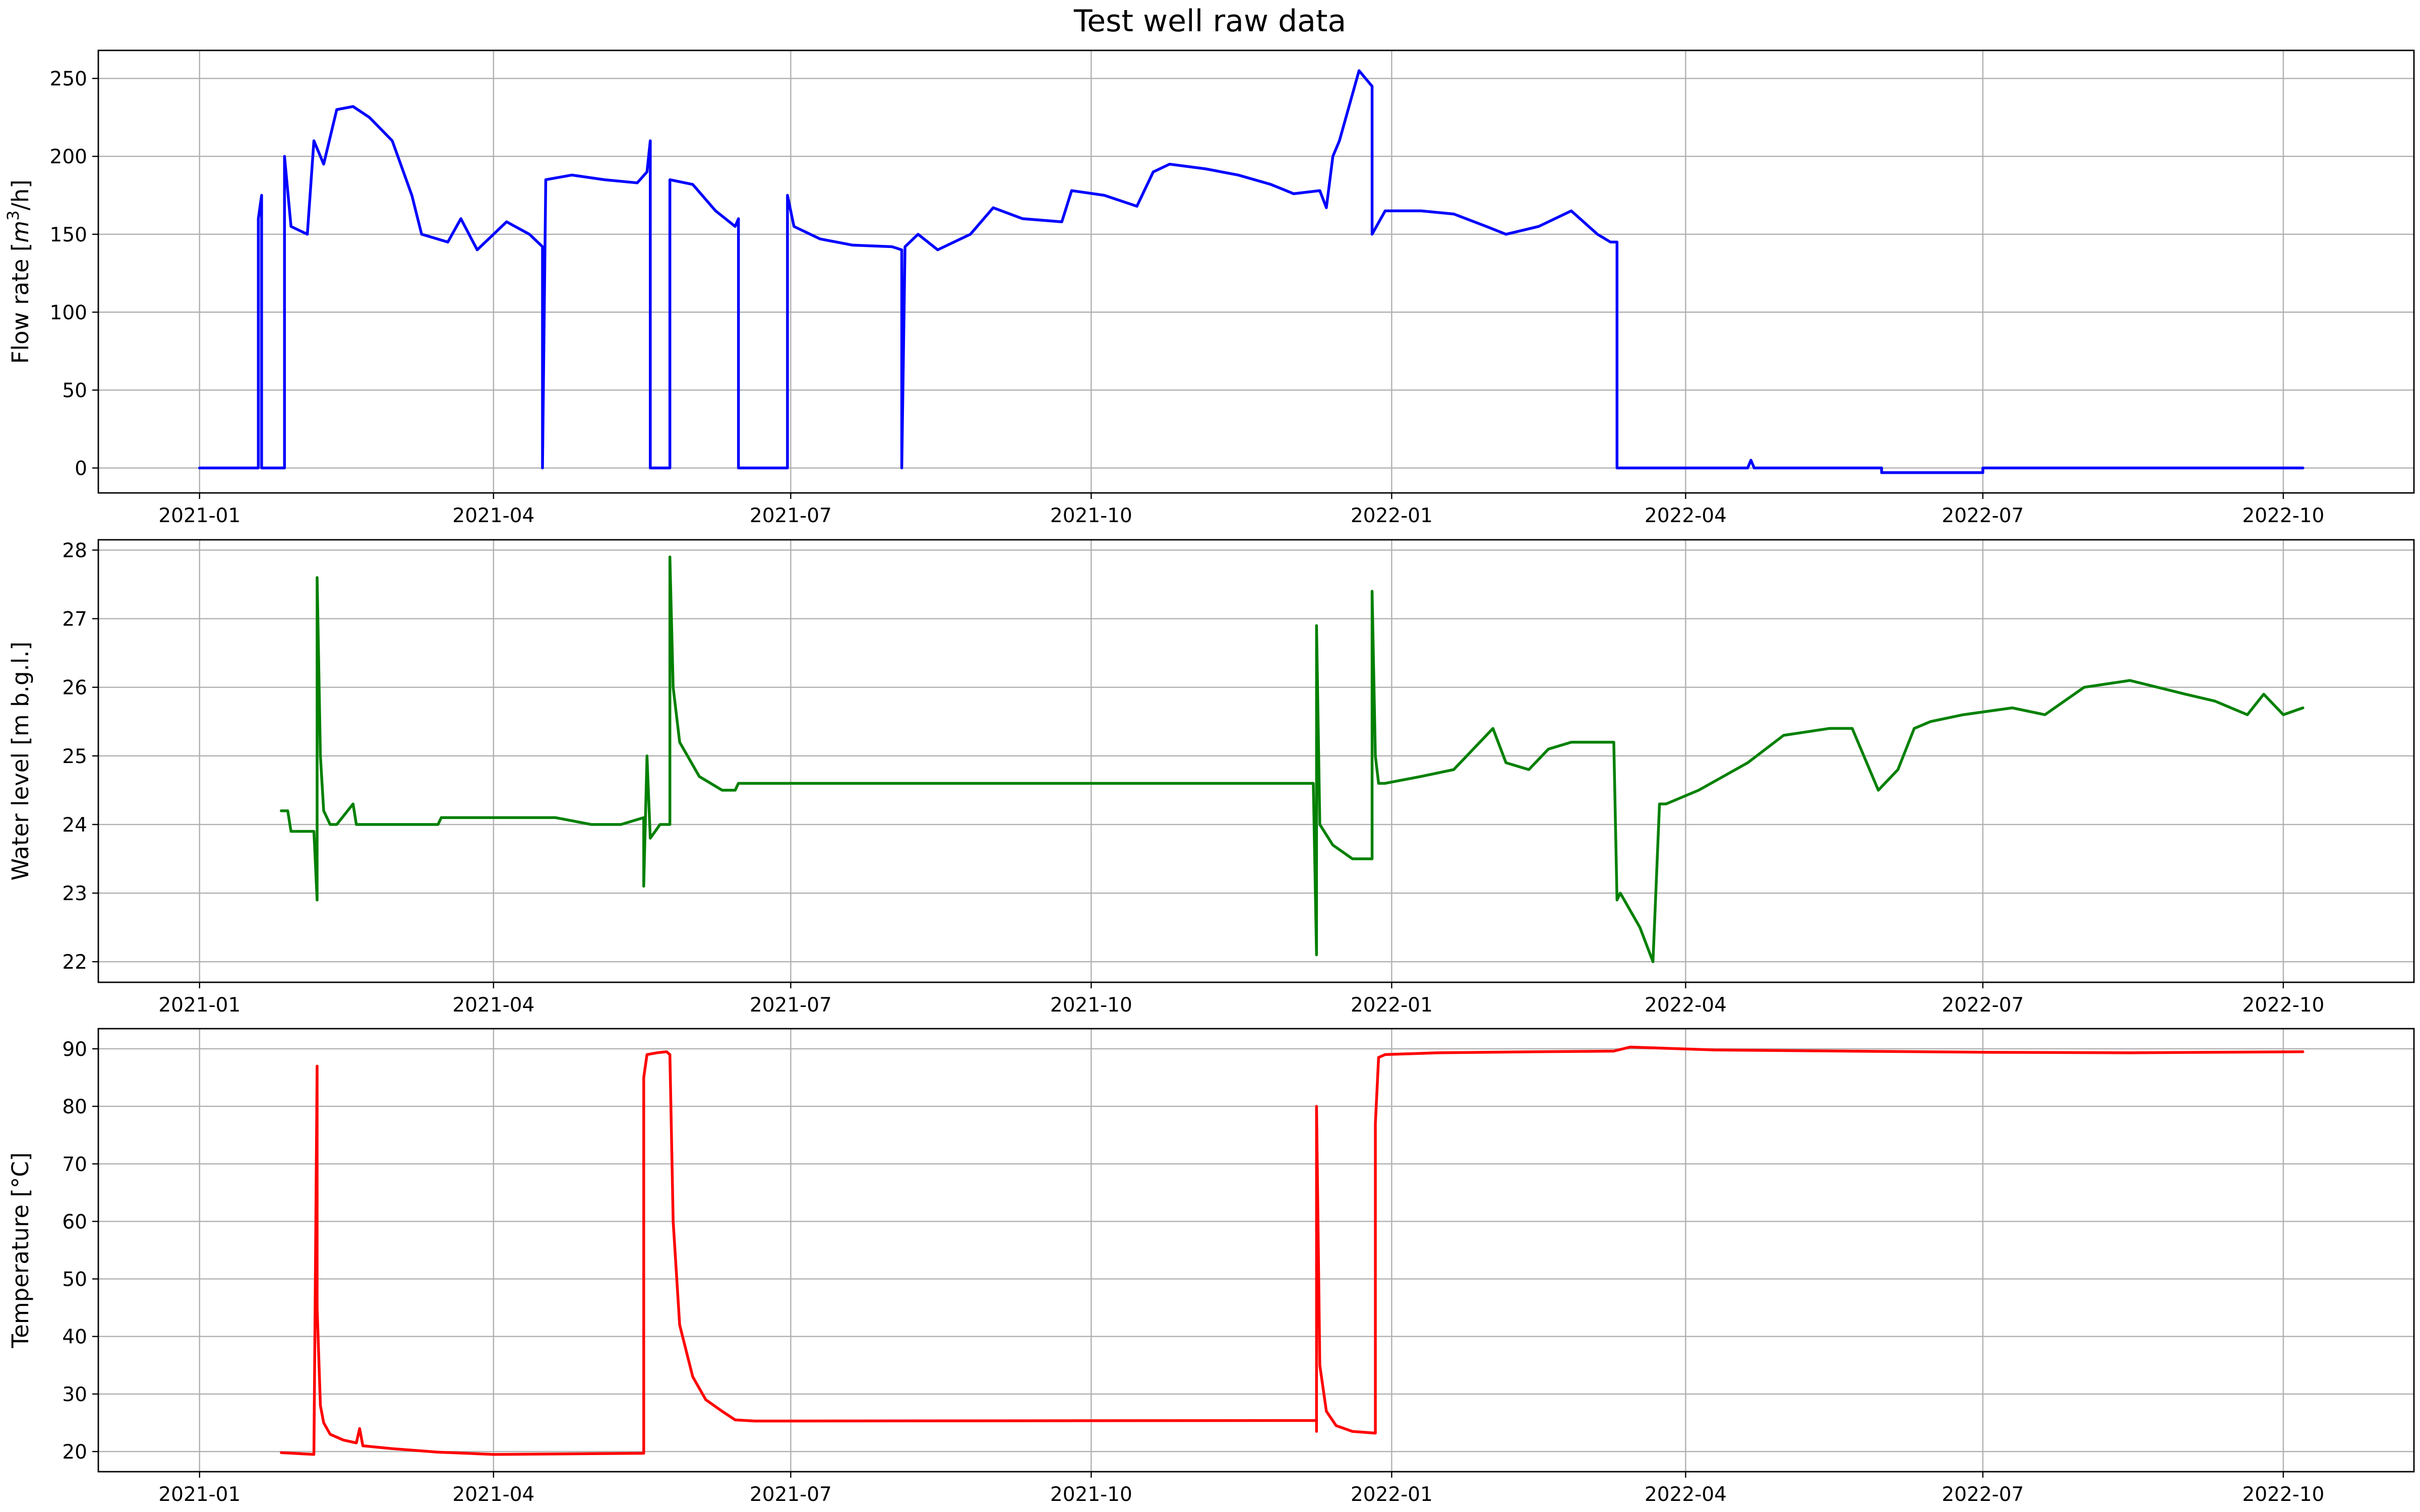 The image size is (2420, 1512). I want to click on y-tick-label: 40, so click(74, 1337).